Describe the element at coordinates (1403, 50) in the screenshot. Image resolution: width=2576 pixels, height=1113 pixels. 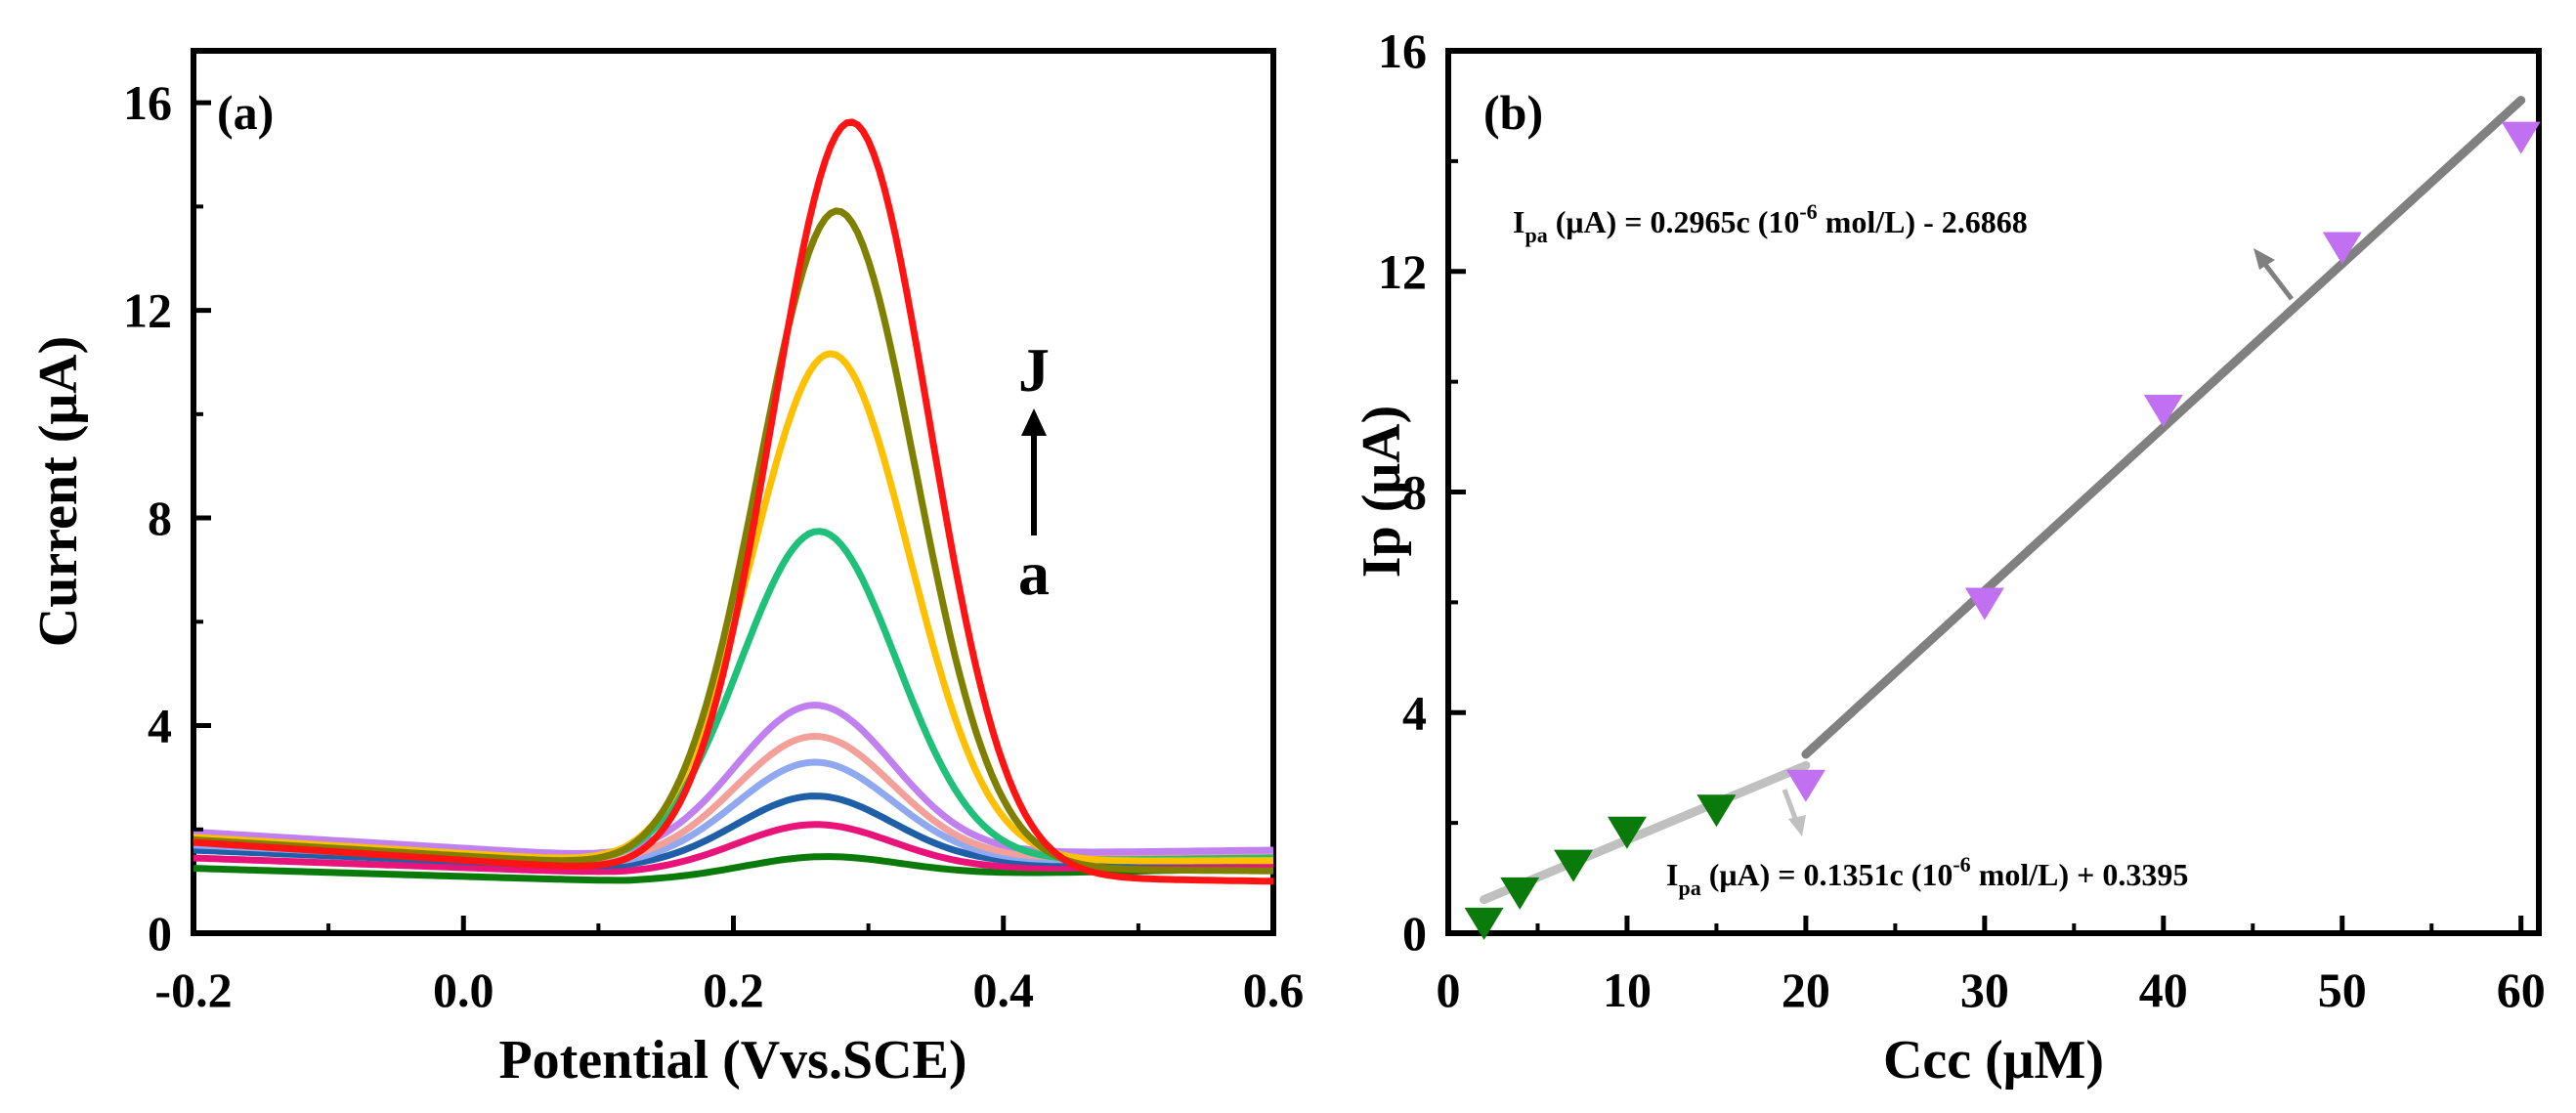
I see `panel-b-y-tick-label: 16` at that location.